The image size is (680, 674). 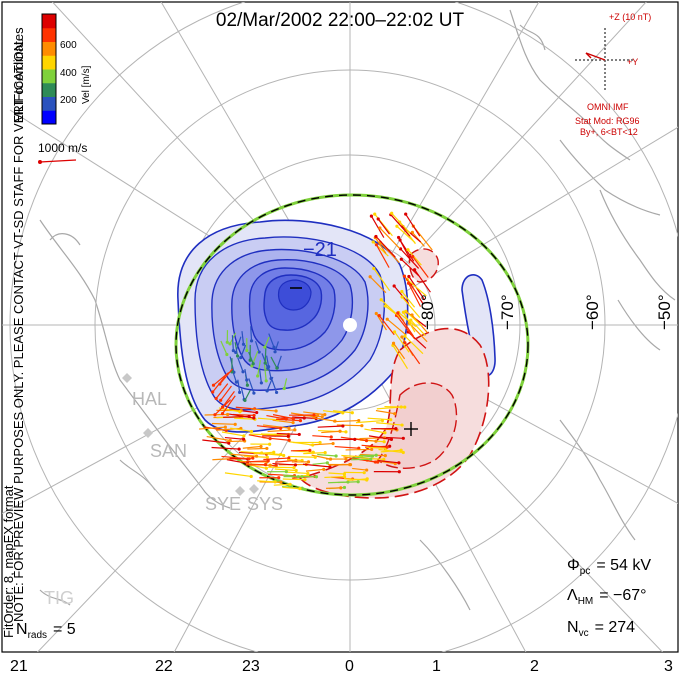 I want to click on lat-label-80: −80°, so click(x=427, y=312).